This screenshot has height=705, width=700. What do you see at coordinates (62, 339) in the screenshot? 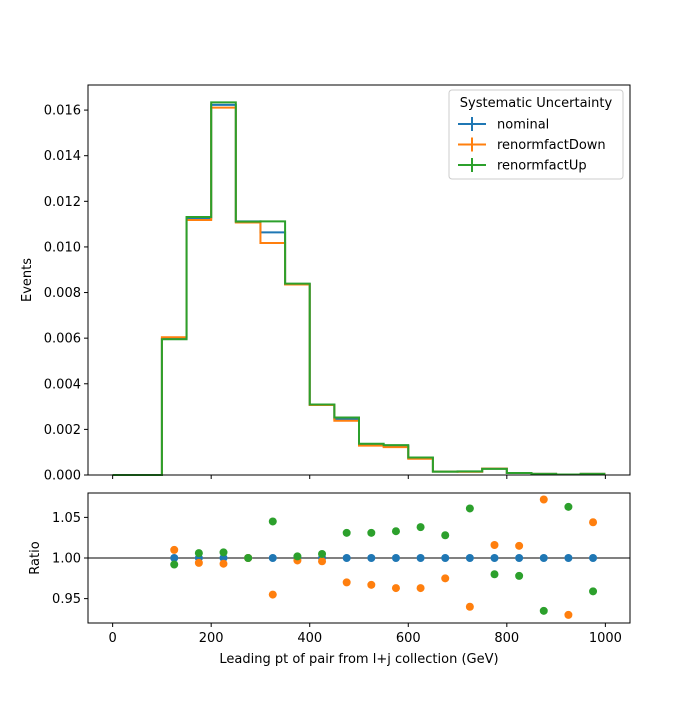
I see `main-y-tick-label: 0.006` at bounding box center [62, 339].